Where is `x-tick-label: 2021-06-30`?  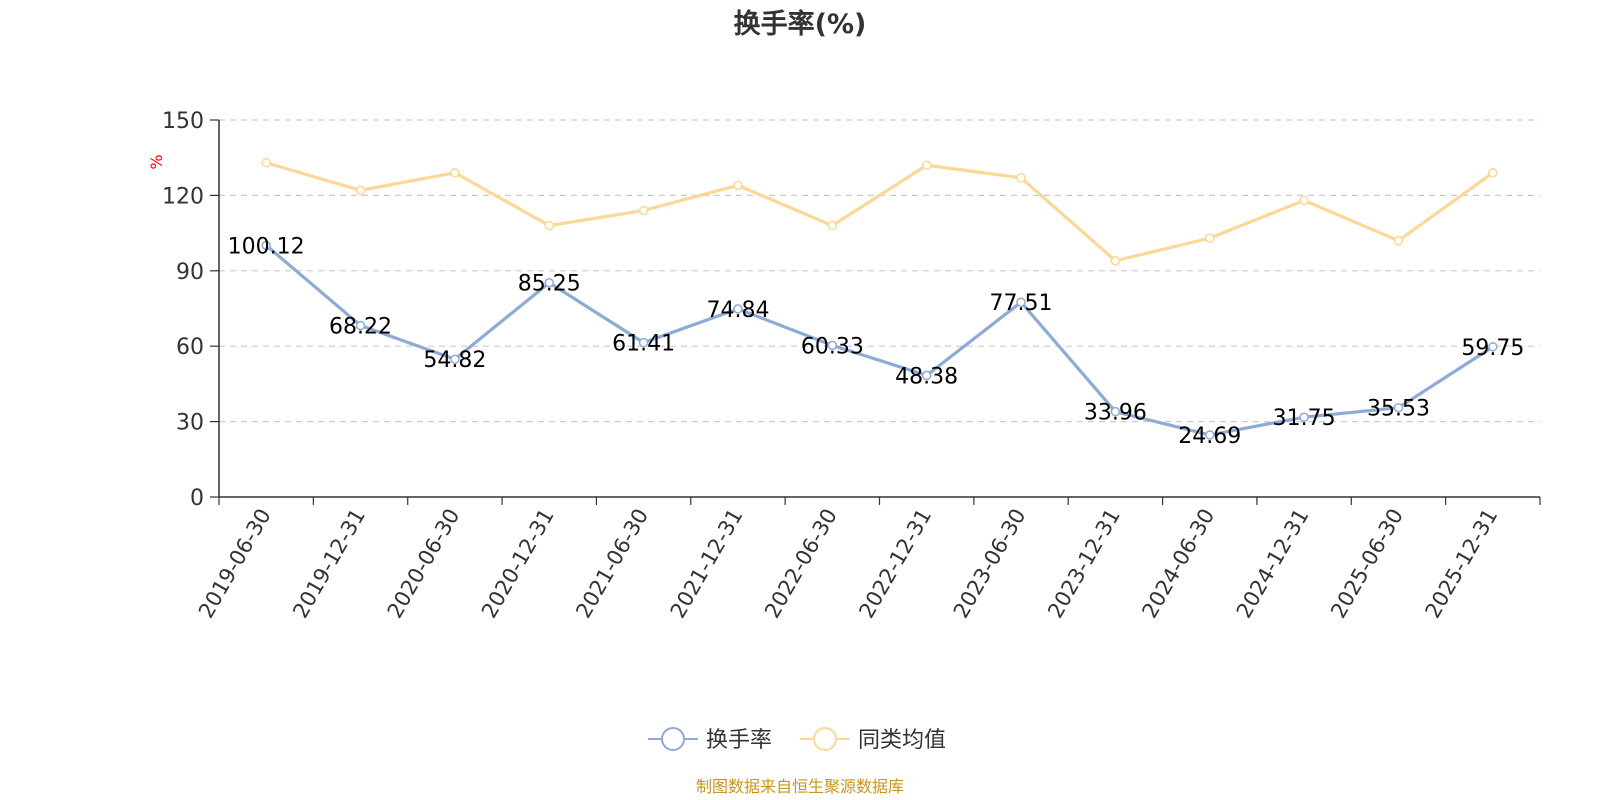 x-tick-label: 2021-06-30 is located at coordinates (612, 564).